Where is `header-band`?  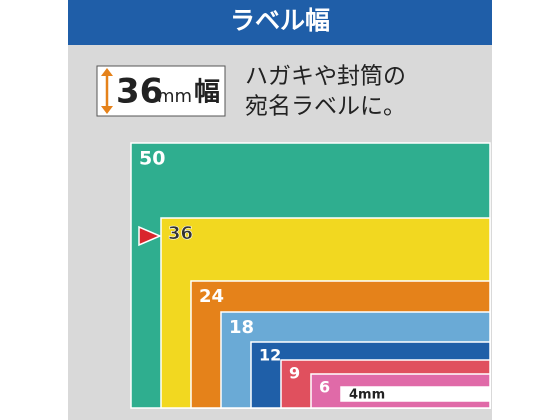
header-band is located at coordinates (280, 22).